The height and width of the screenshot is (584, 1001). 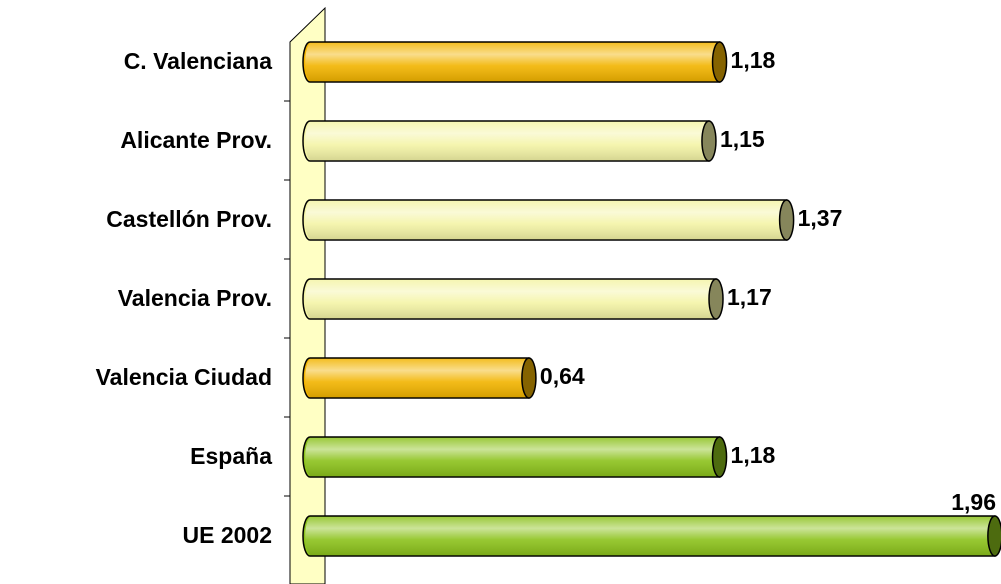 I want to click on category-label: Valencia Prov., so click(x=195, y=298).